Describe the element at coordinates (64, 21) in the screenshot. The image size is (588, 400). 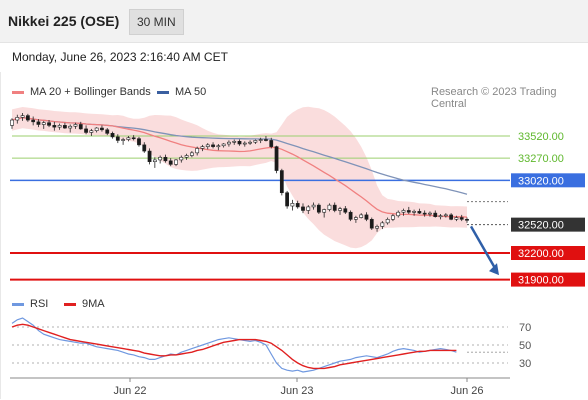
I see `symbol-title: Nikkei 225 (OSE)` at that location.